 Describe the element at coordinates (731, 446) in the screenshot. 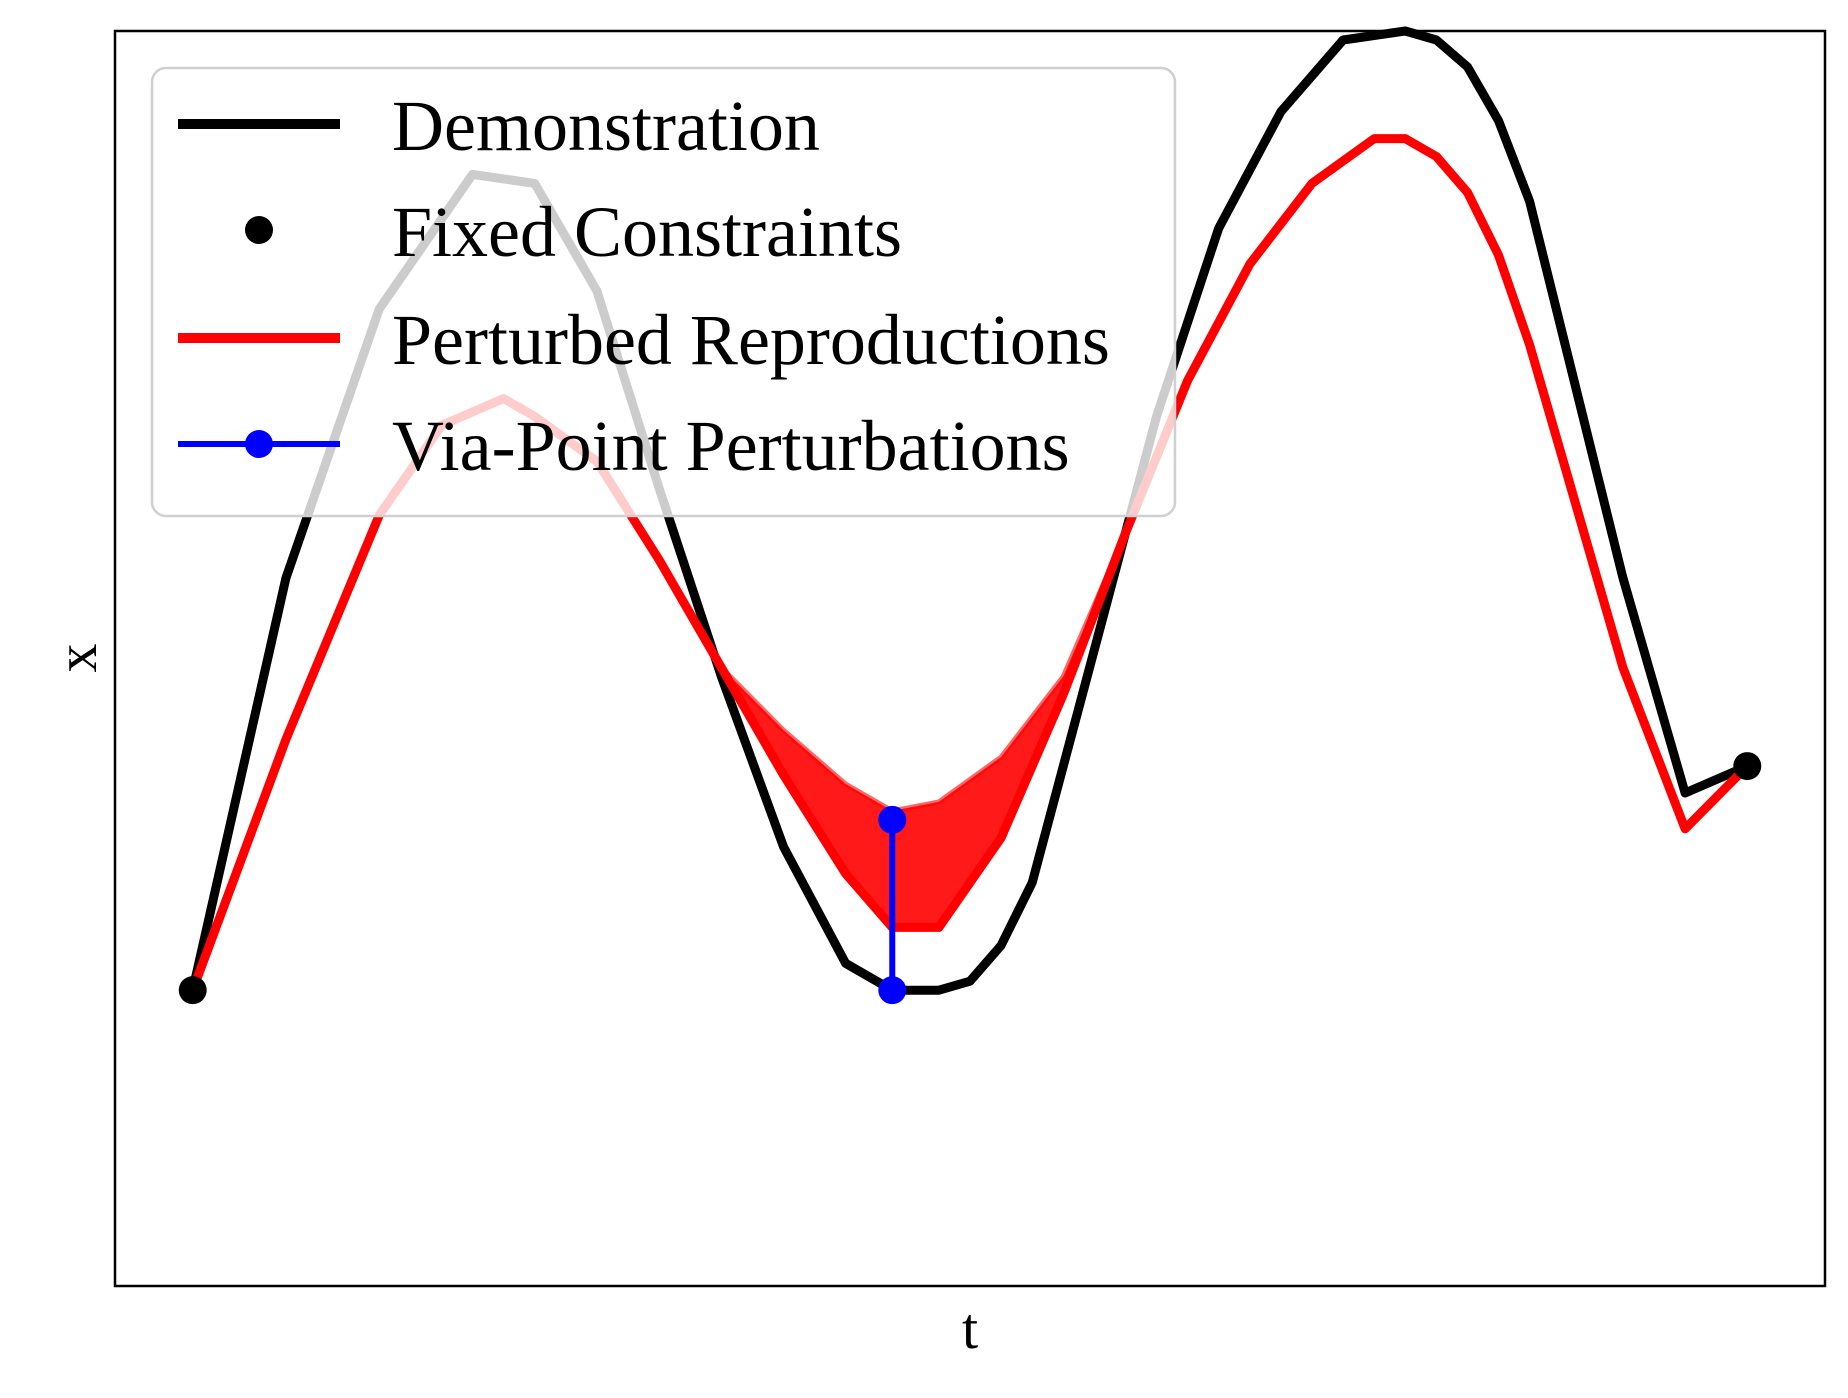

I see `legend-label-via-point-perturbations: Via-Point Perturbations` at that location.